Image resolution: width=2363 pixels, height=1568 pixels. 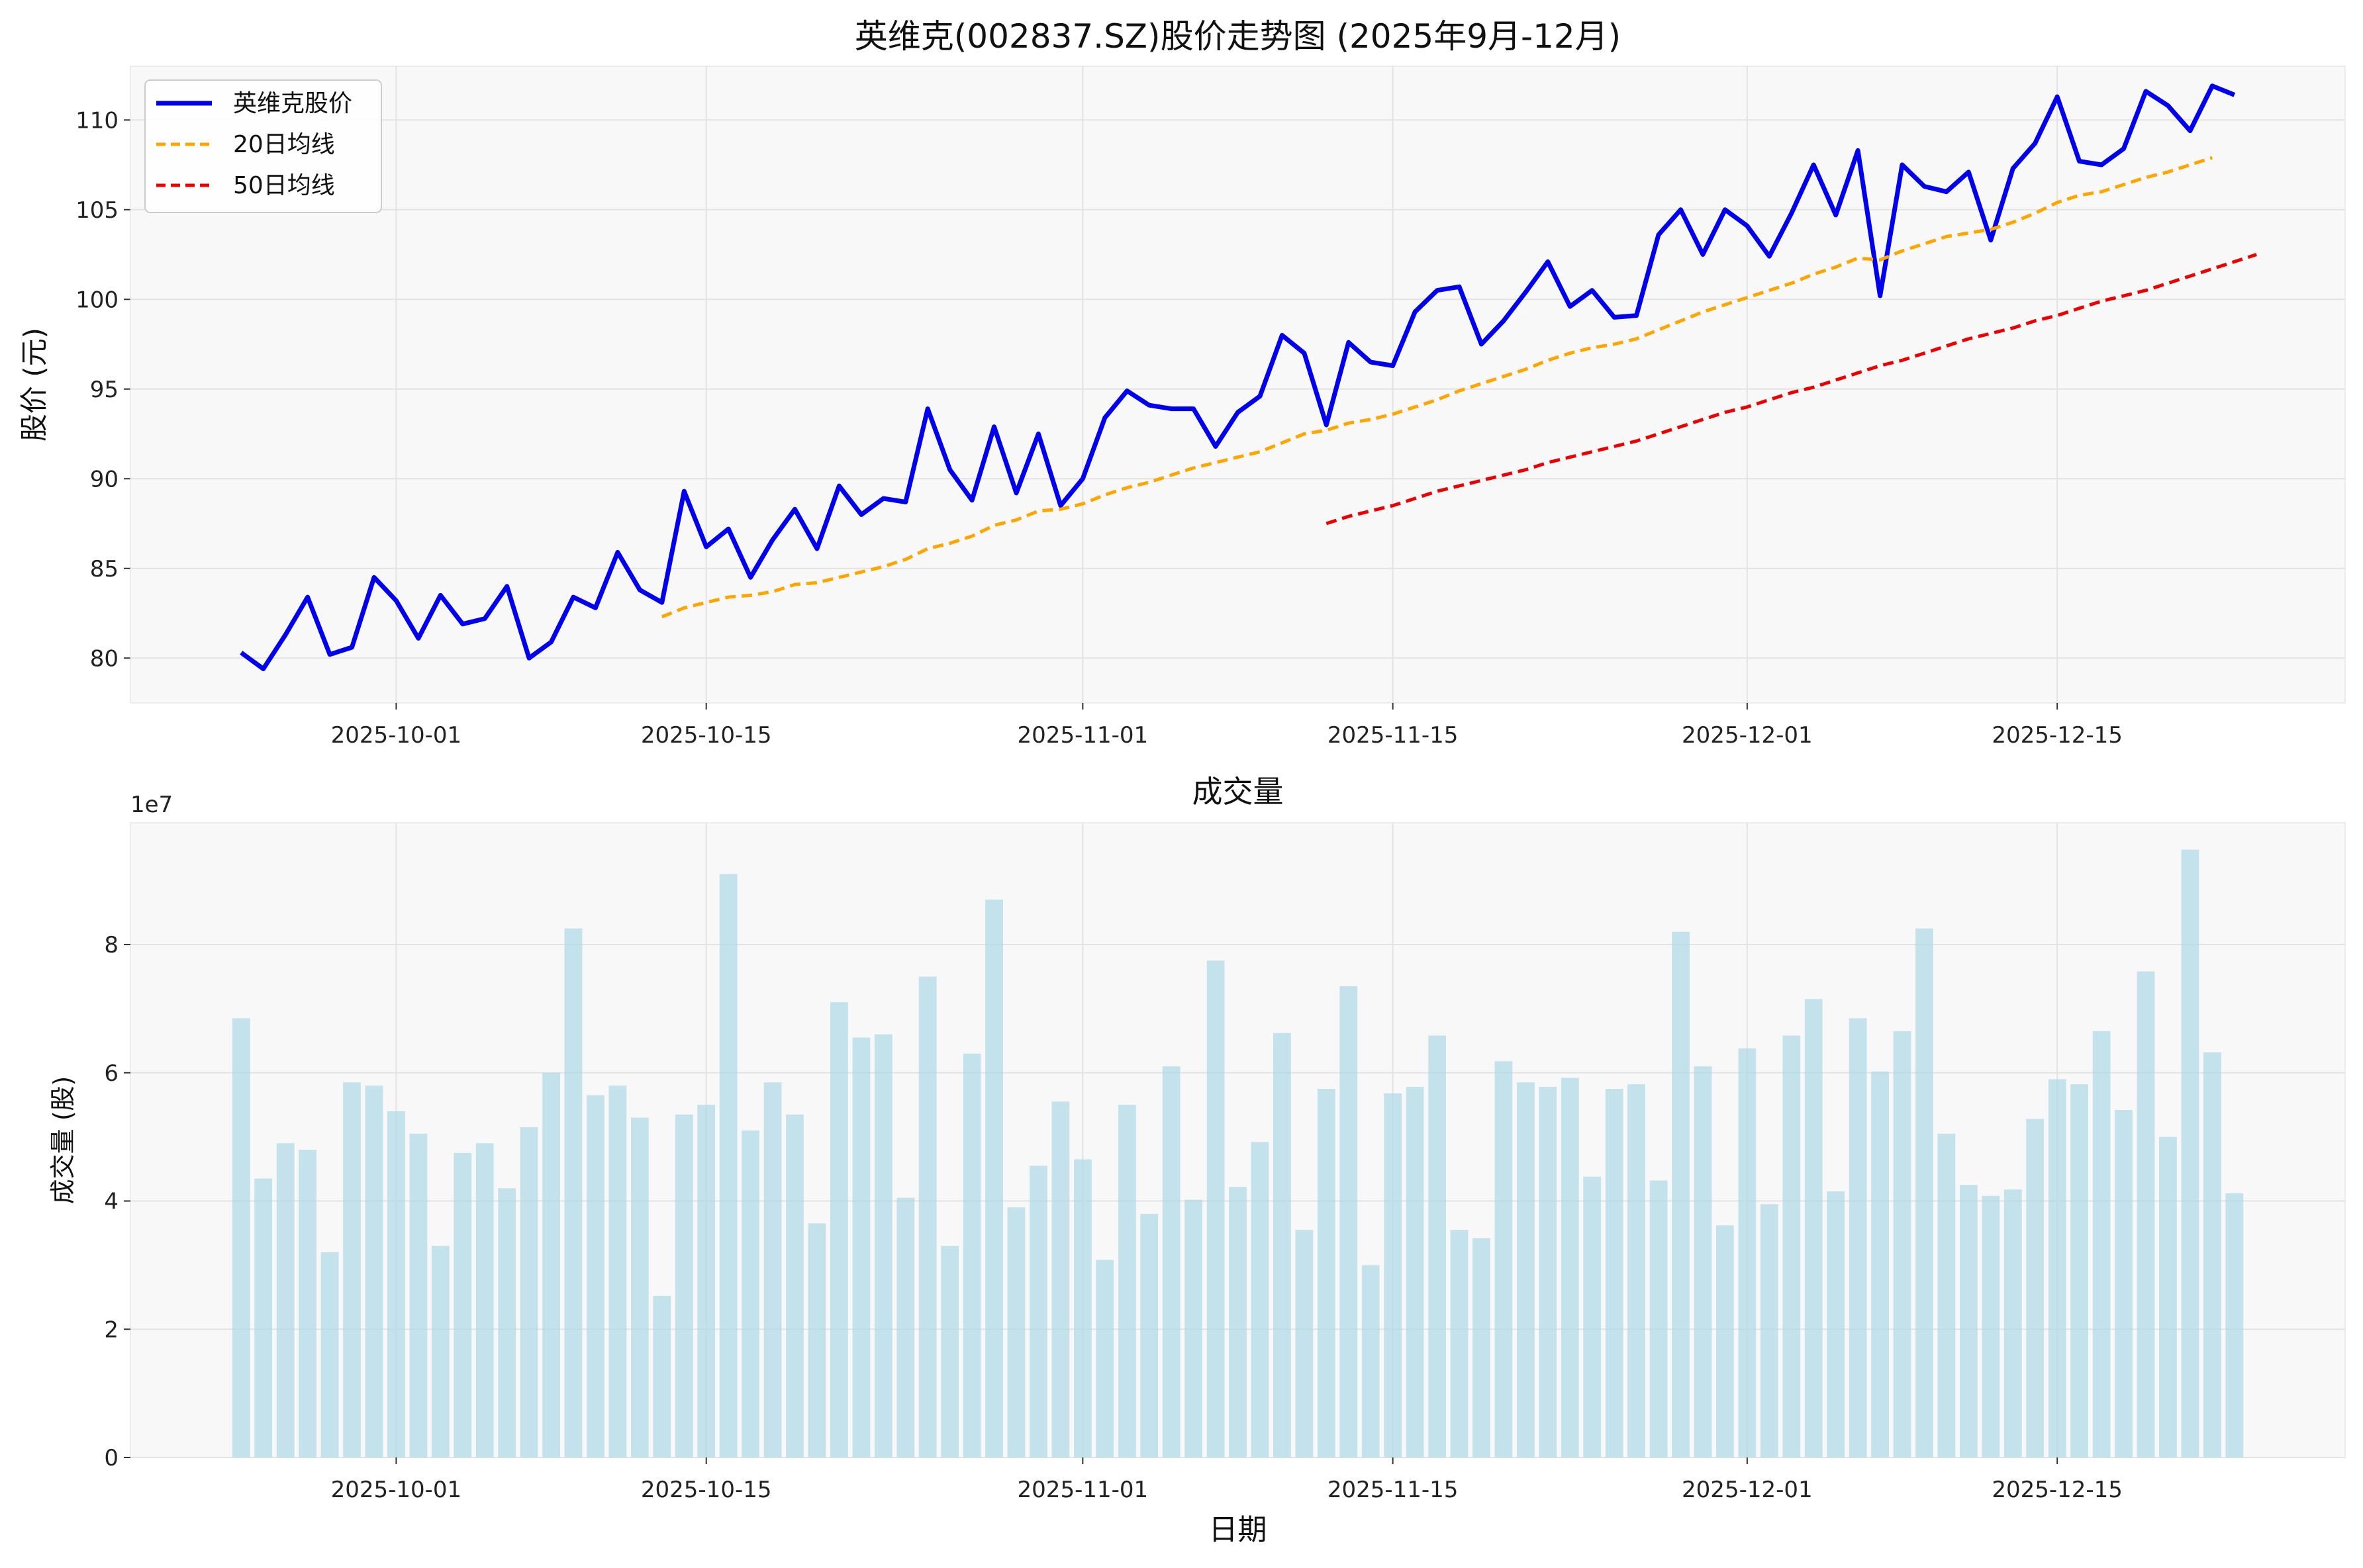 I want to click on price-y-tick-label: 95, so click(x=105, y=390).